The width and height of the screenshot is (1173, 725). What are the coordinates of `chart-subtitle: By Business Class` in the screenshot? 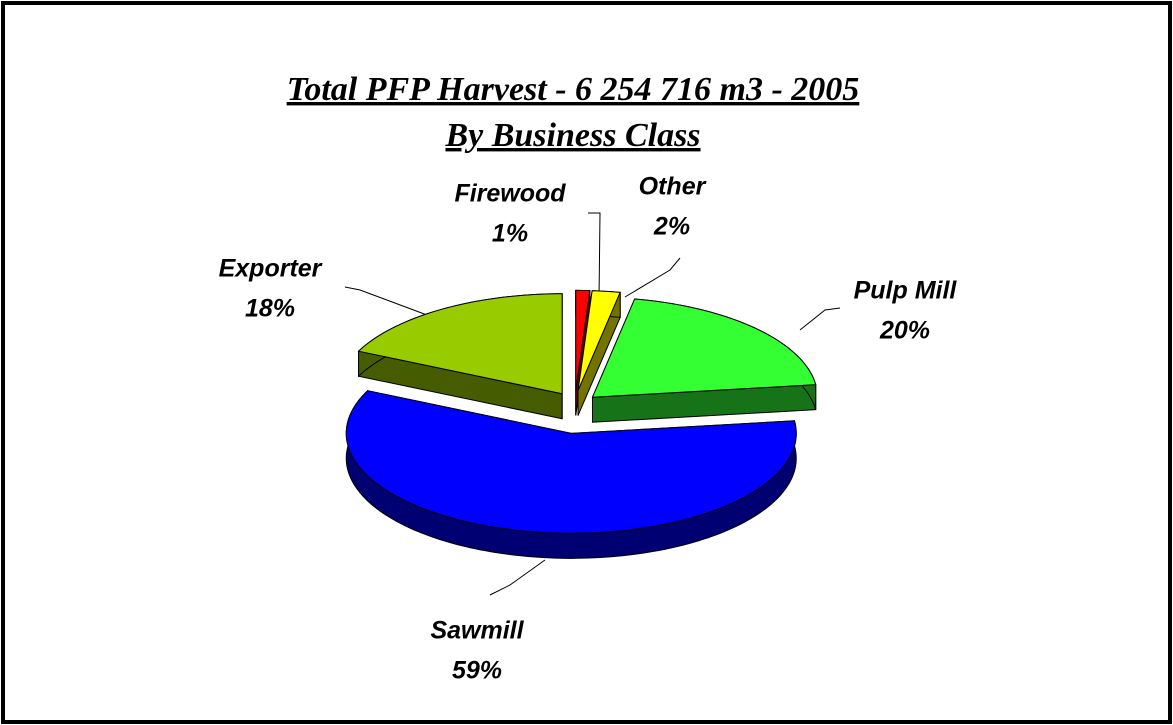 It's located at (572, 135).